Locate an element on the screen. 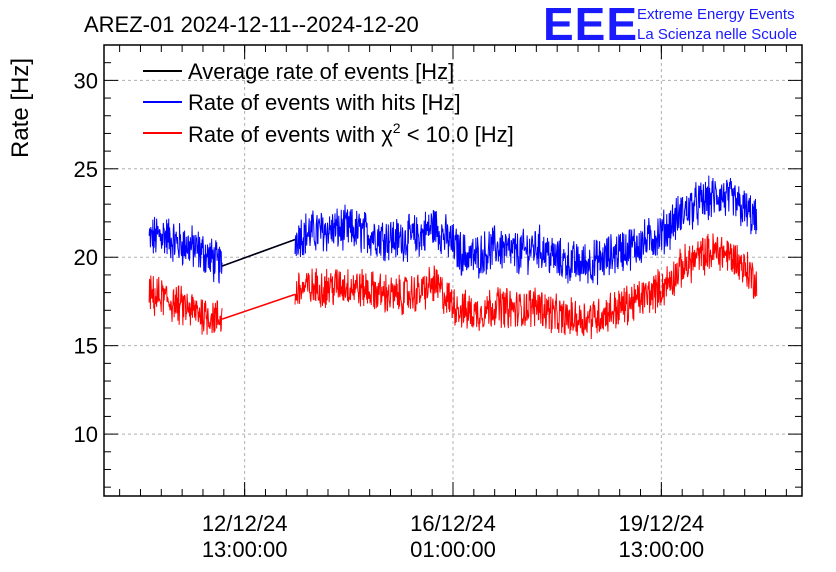  chart-title: AREZ-01 2024-12-11--2024-12-20 is located at coordinates (251, 24).